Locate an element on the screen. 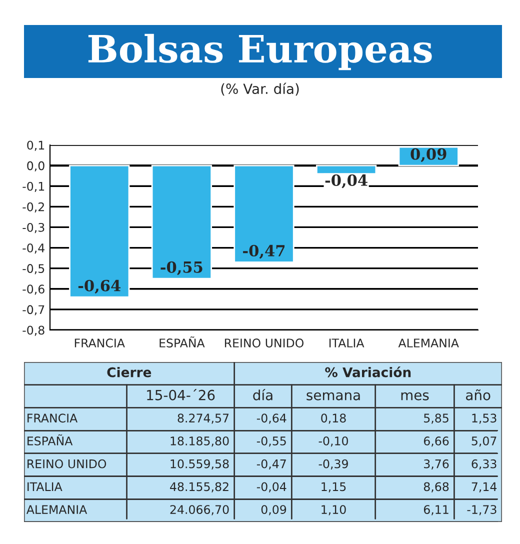 Image resolution: width=520 pixels, height=544 pixels. x-tick-label: REINO UNIDO is located at coordinates (264, 343).